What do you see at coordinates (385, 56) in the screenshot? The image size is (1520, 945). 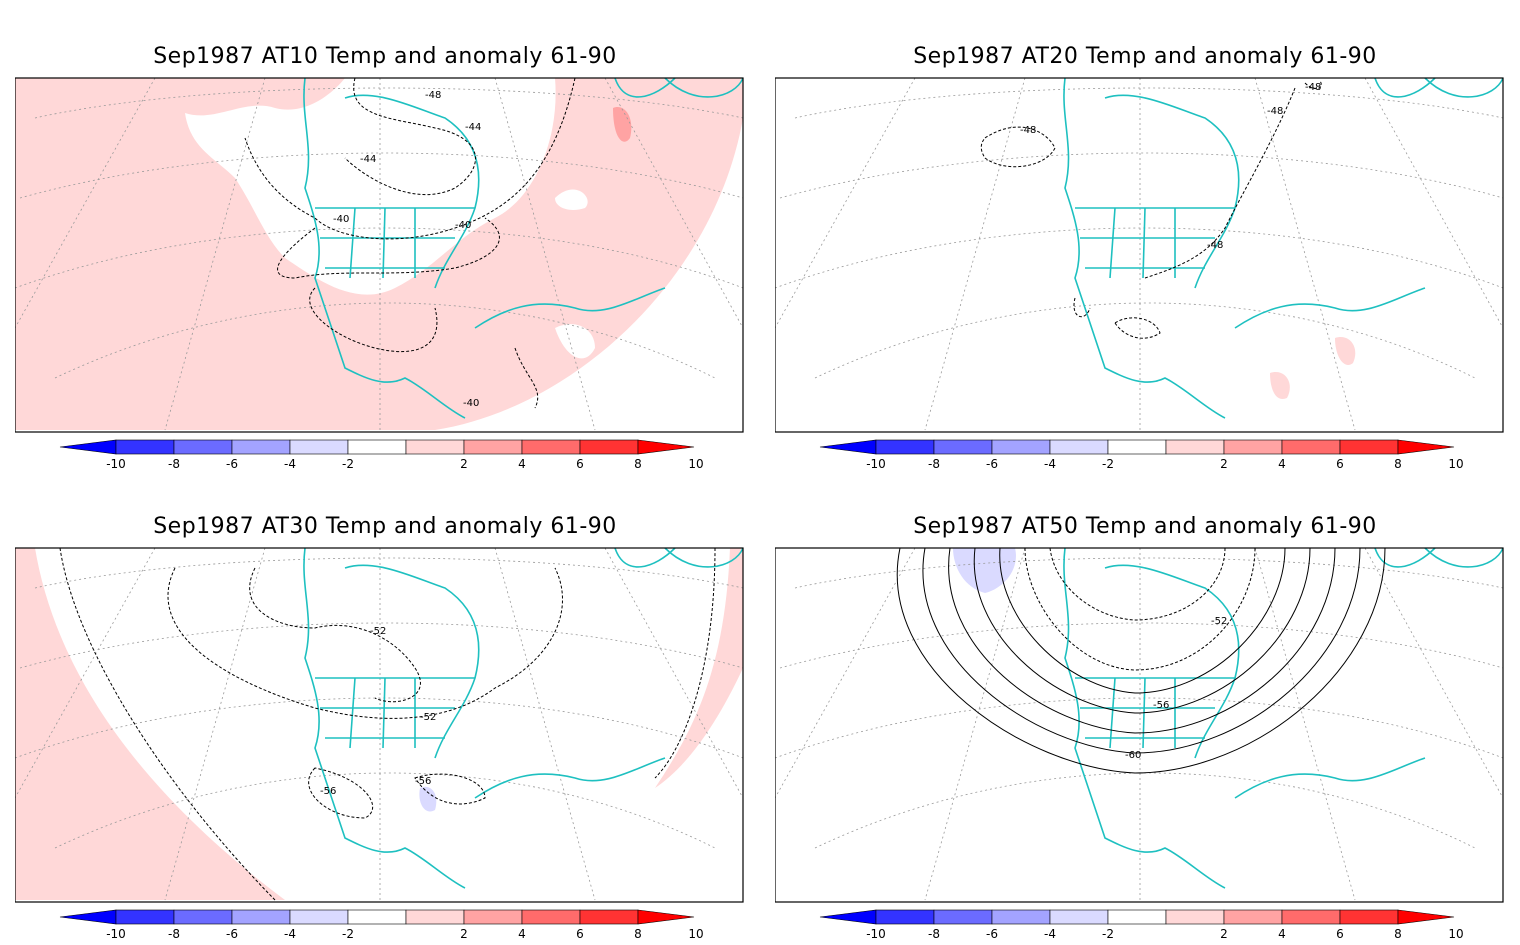 I see `panel-title: Sep1987 AT10 Temp and anomaly 61-90` at bounding box center [385, 56].